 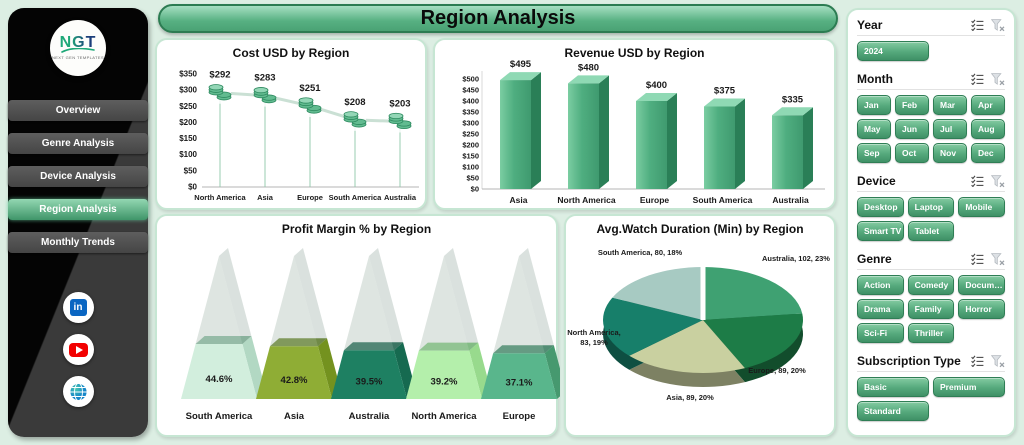 What do you see at coordinates (931, 181) in the screenshot?
I see `slicer-header-device: Device` at bounding box center [931, 181].